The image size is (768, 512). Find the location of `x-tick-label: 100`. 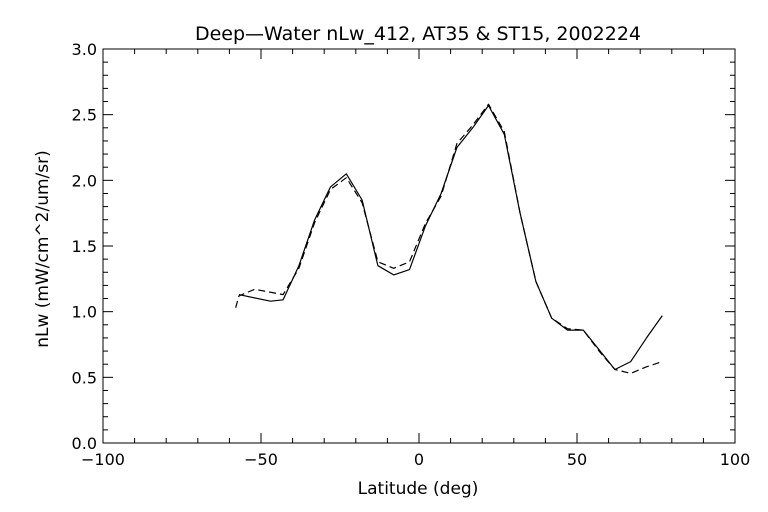

x-tick-label: 100 is located at coordinates (735, 459).